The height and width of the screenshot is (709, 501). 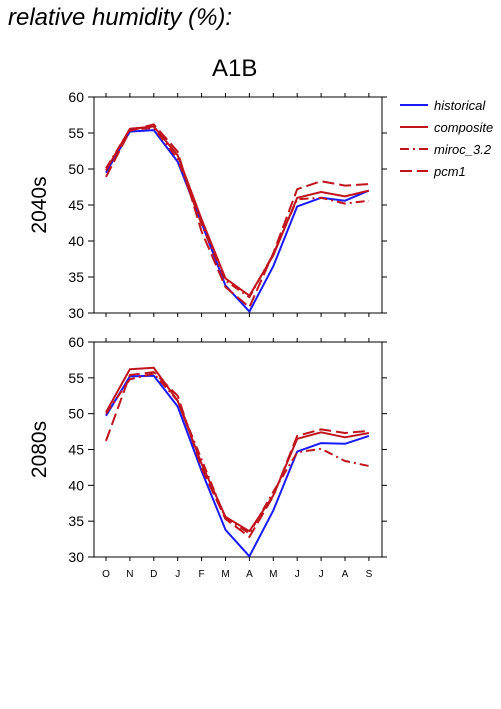 What do you see at coordinates (120, 17) in the screenshot?
I see `page-title: relative humidity (%):` at bounding box center [120, 17].